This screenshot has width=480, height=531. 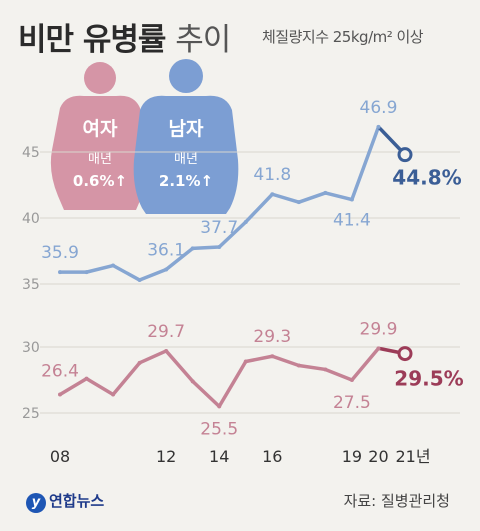 What do you see at coordinates (240, 456) in the screenshot?
I see `x-axis-ticks: 08 12 14 16 19 20 21년` at bounding box center [240, 456].